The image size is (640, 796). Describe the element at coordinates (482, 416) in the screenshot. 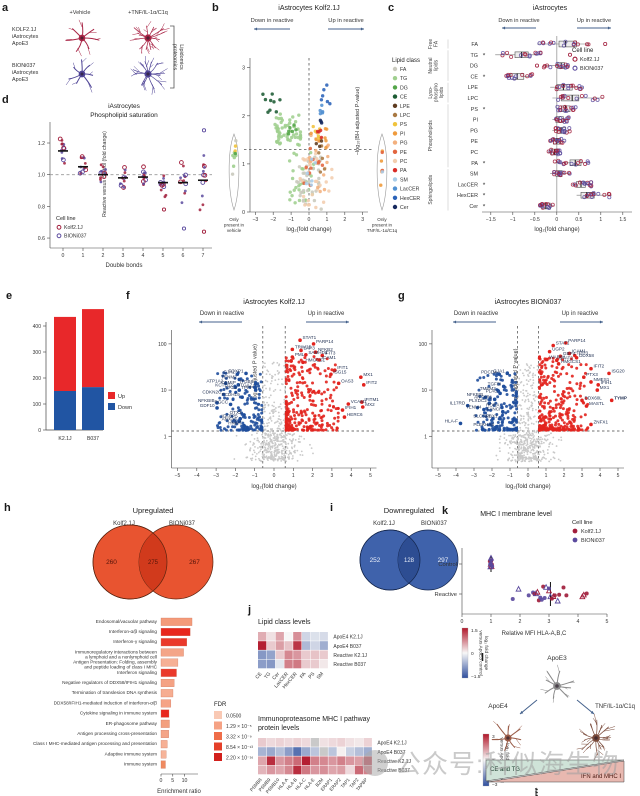

I see `svg-text: SLC5A3` at that location.